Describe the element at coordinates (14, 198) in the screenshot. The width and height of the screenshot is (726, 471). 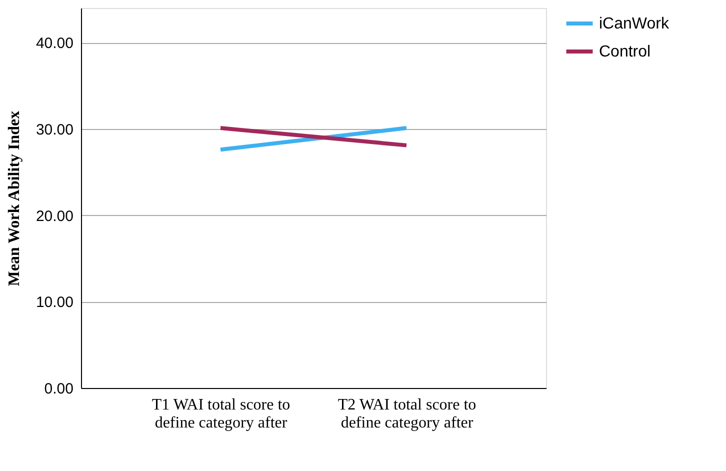
I see `y-axis-title: Mean Work Ability Index` at that location.